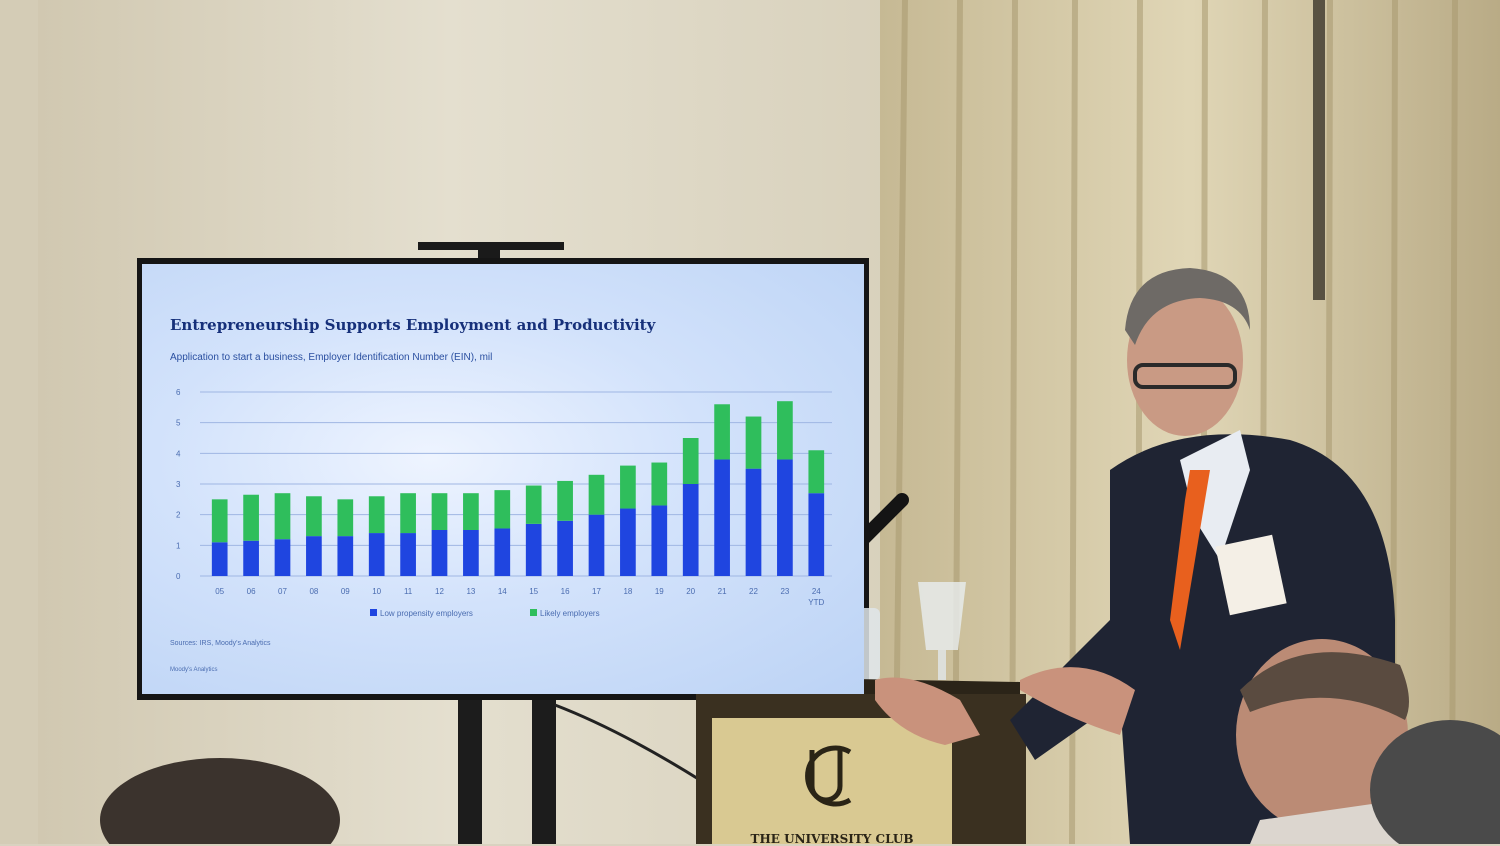 The image size is (1500, 846). I want to click on x-tick-label: 10, so click(376, 591).